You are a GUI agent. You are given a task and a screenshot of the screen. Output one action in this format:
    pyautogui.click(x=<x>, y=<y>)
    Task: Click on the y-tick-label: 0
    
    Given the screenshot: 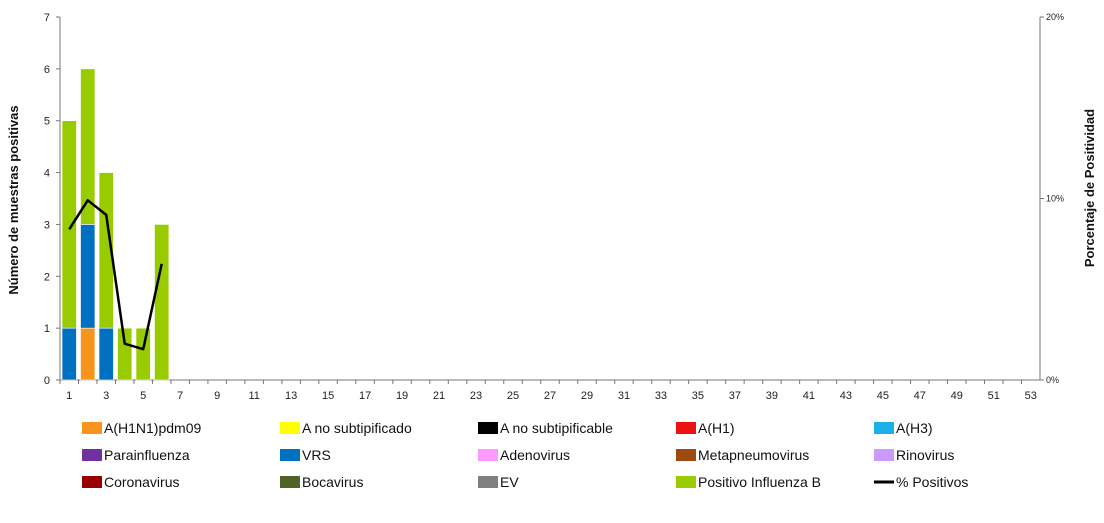 What is the action you would take?
    pyautogui.click(x=47, y=381)
    